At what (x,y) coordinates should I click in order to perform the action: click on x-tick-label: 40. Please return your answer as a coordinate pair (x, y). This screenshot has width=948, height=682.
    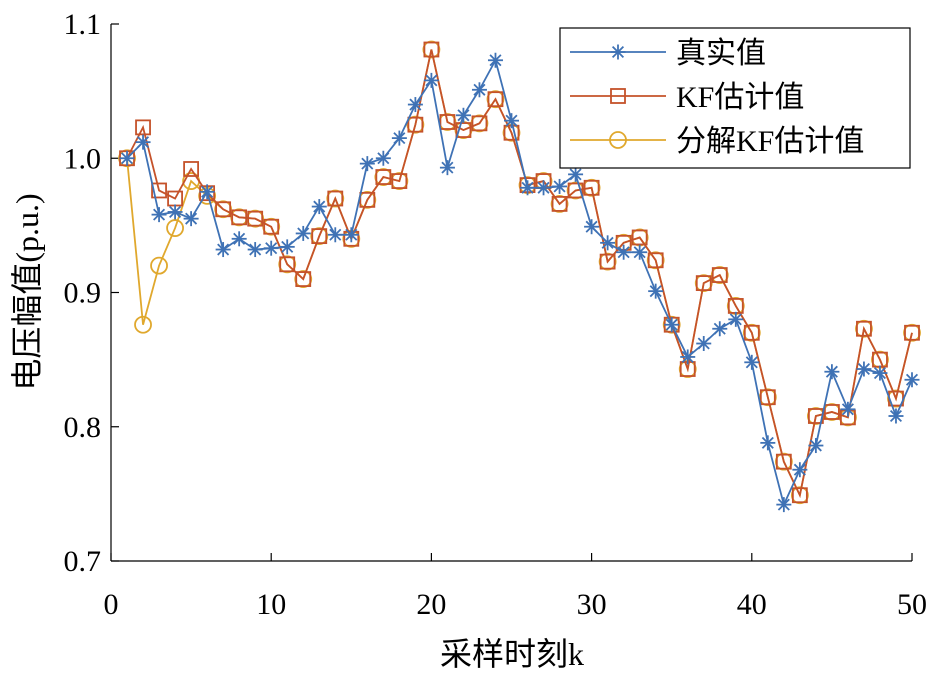
    Looking at the image, I should click on (752, 604).